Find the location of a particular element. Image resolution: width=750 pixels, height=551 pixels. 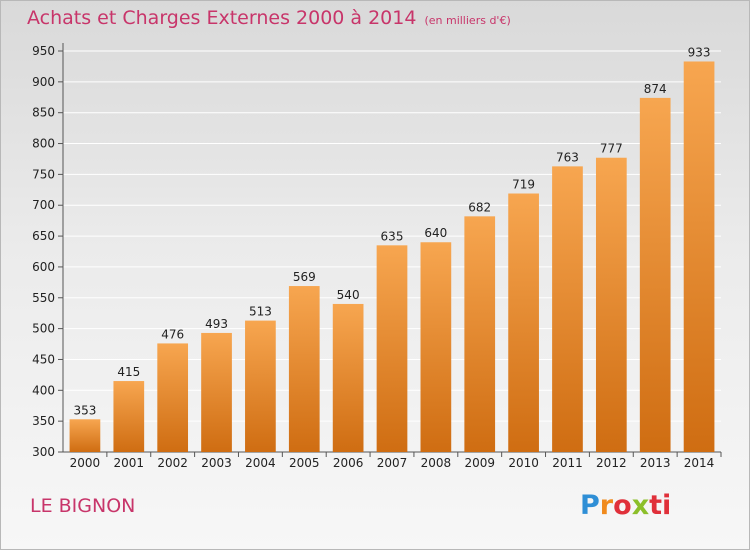

bar-value-label: 763 is located at coordinates (567, 157).